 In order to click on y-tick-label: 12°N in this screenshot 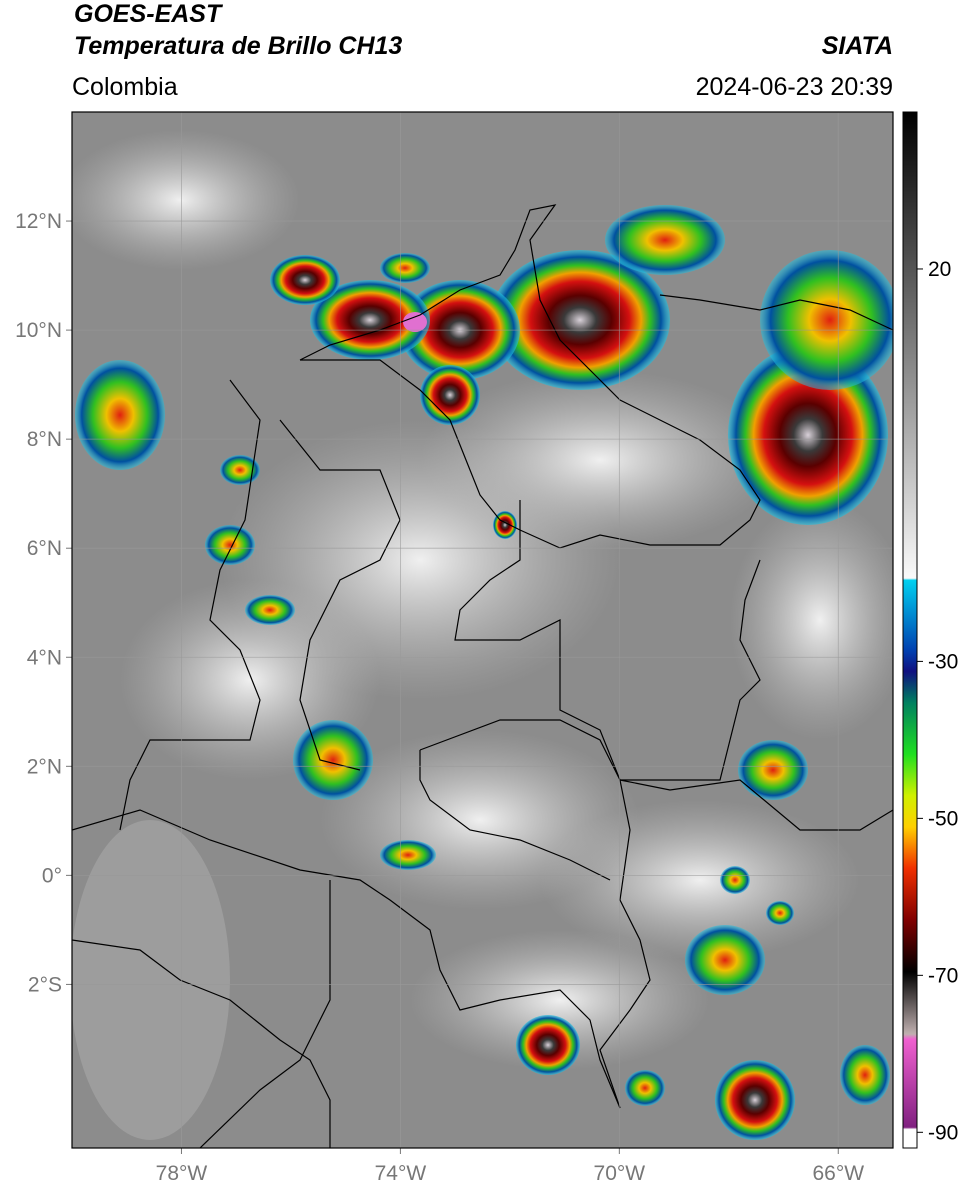, I will do `click(38, 221)`.